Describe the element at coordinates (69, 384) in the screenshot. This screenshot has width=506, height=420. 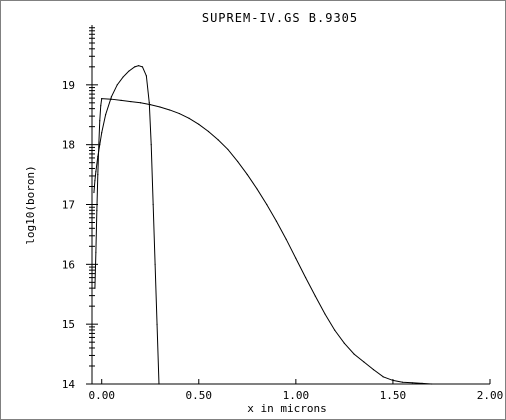
I see `y-tick-label: 14` at that location.